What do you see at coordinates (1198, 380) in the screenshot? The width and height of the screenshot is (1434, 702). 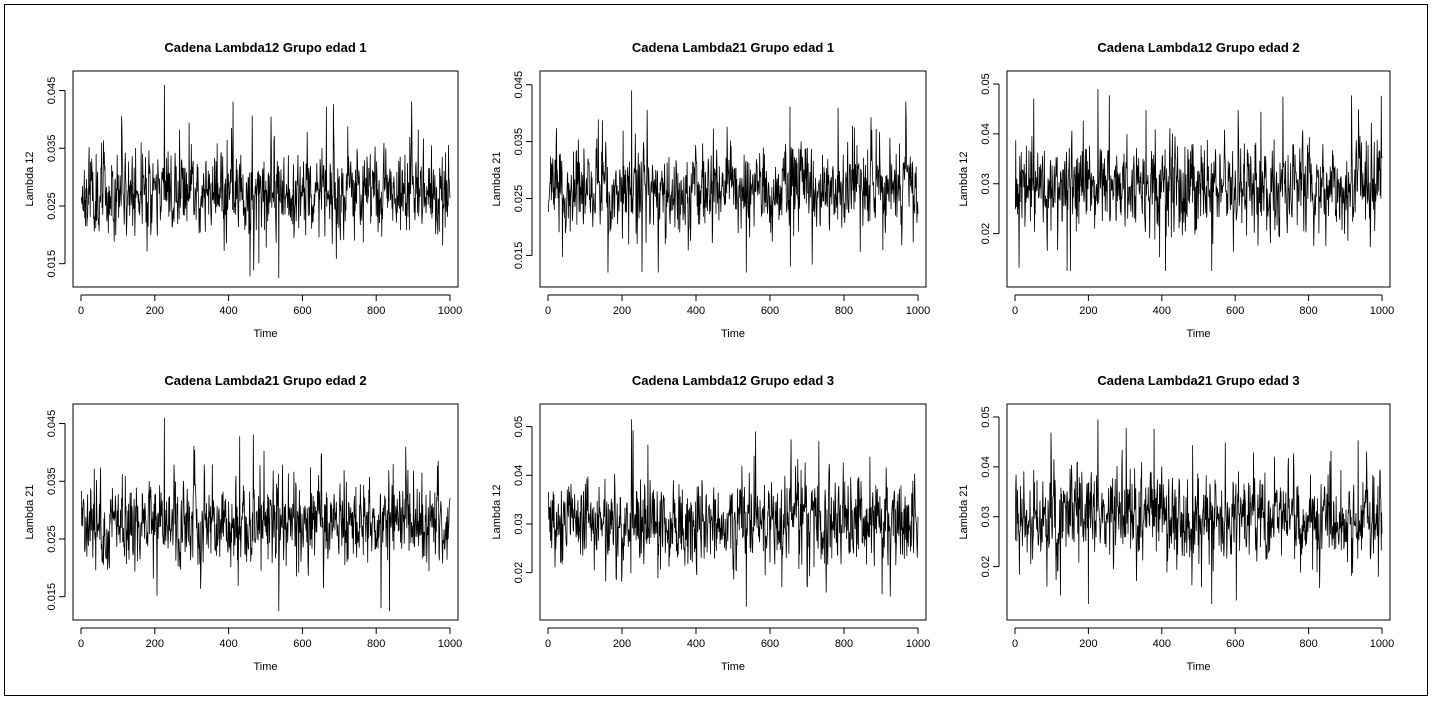 I see `chart-title: Cadena Lambda21 Grupo edad 3` at bounding box center [1198, 380].